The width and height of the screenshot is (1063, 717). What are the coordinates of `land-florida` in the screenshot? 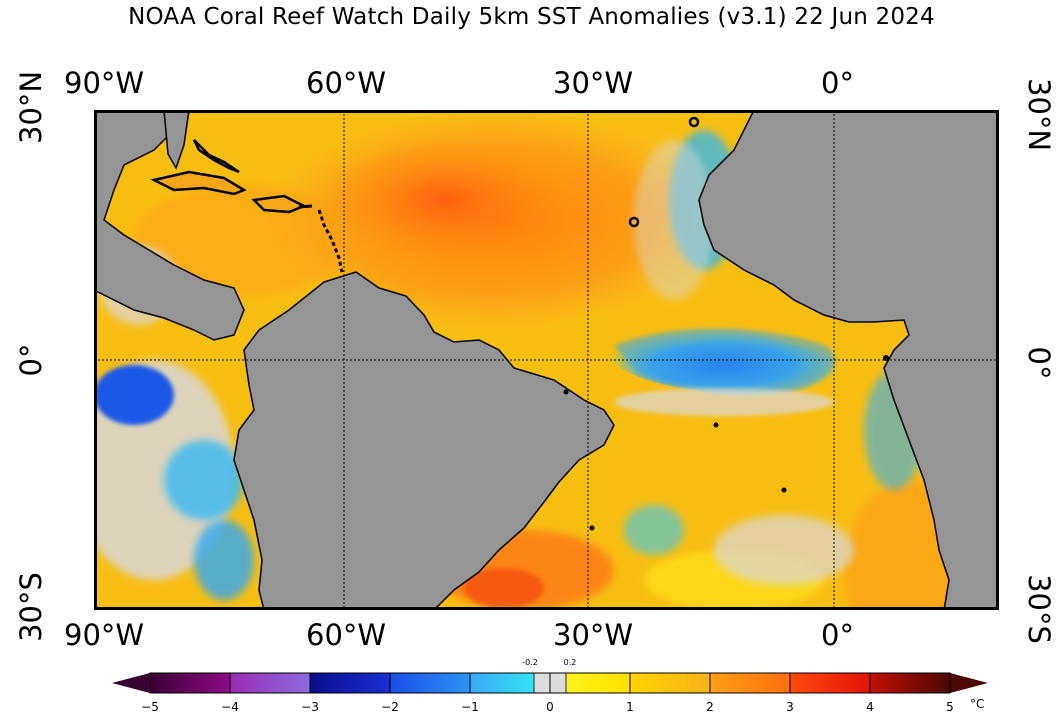 It's located at (176, 140).